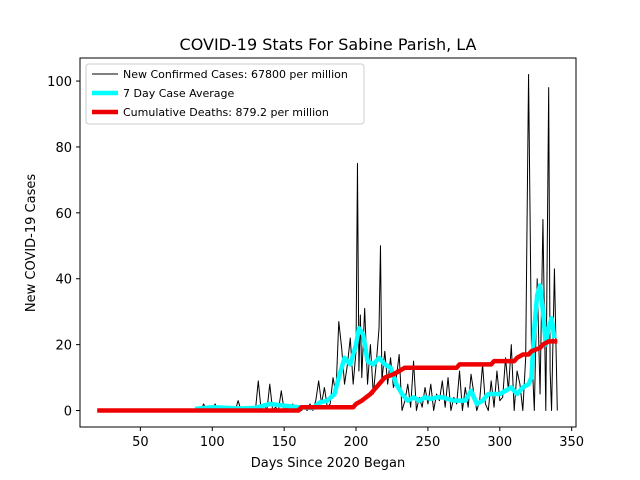 Image resolution: width=640 pixels, height=480 pixels. What do you see at coordinates (499, 442) in the screenshot?
I see `x-tick-label: 300` at bounding box center [499, 442].